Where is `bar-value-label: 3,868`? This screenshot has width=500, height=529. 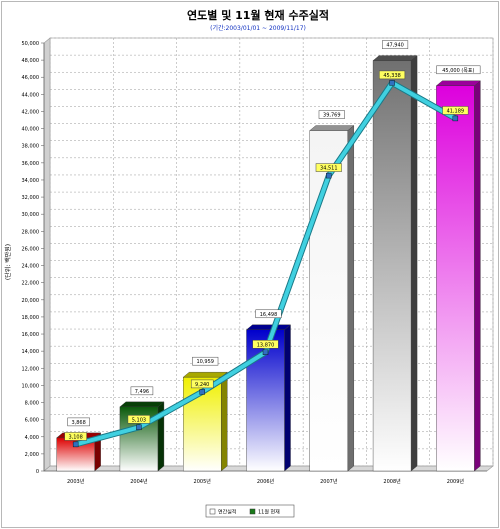 bar-value-label: 3,868 is located at coordinates (78, 423).